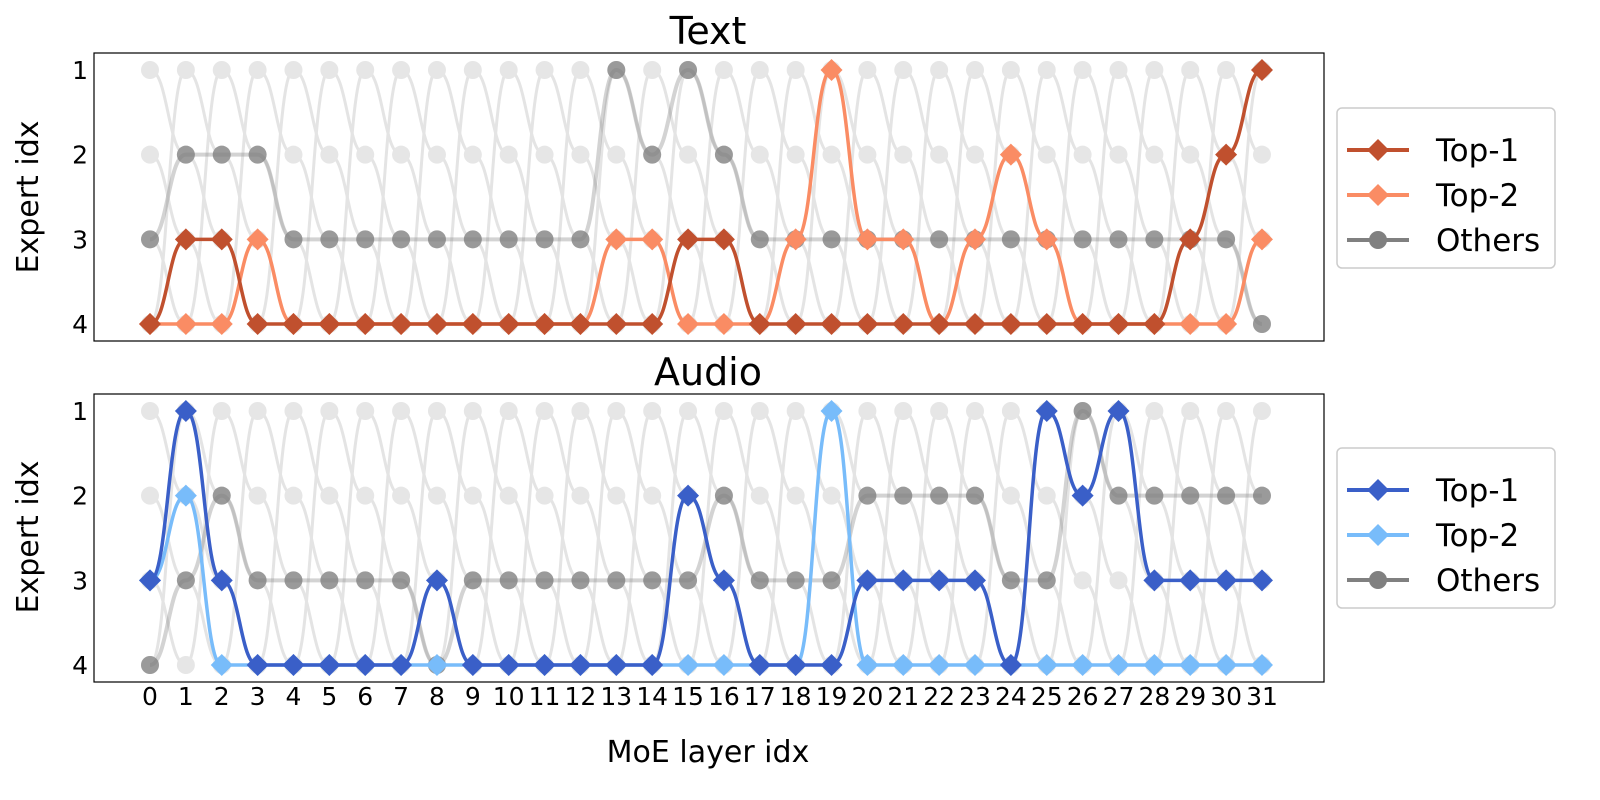 This screenshot has width=1600, height=800. What do you see at coordinates (1011, 696) in the screenshot?
I see `x-tick-label: 24` at bounding box center [1011, 696].